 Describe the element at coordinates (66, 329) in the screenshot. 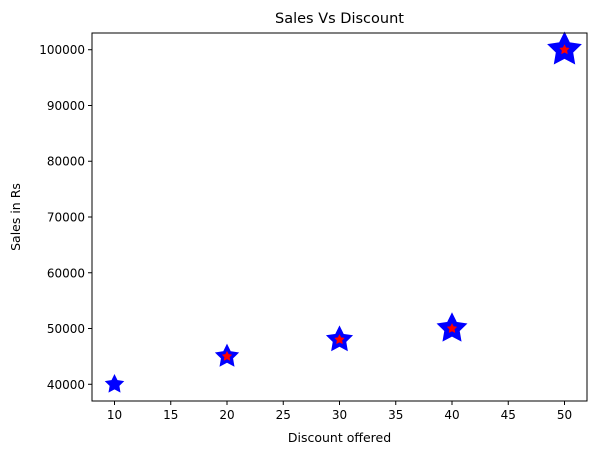

I see `y-tick-label: 50000` at that location.